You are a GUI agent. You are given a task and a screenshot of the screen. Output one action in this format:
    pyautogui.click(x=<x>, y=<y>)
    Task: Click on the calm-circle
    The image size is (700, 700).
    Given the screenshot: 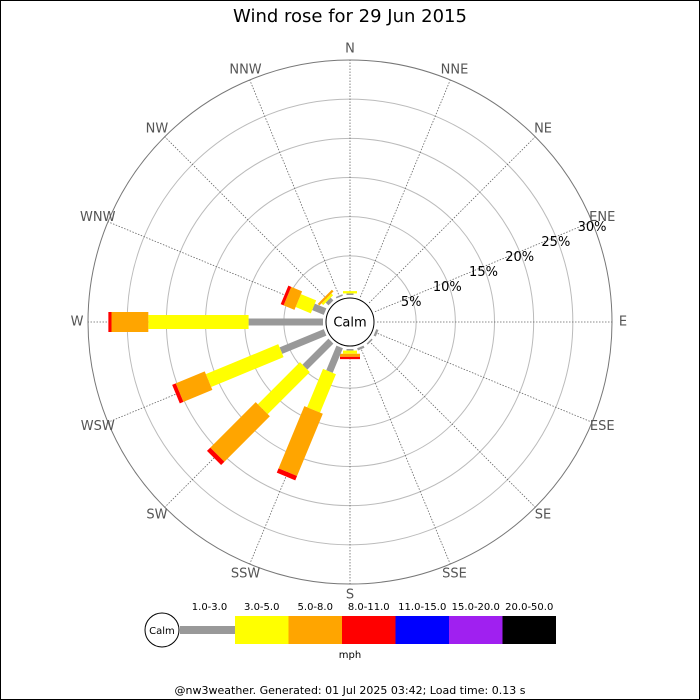 What is the action you would take?
    pyautogui.click(x=350, y=322)
    